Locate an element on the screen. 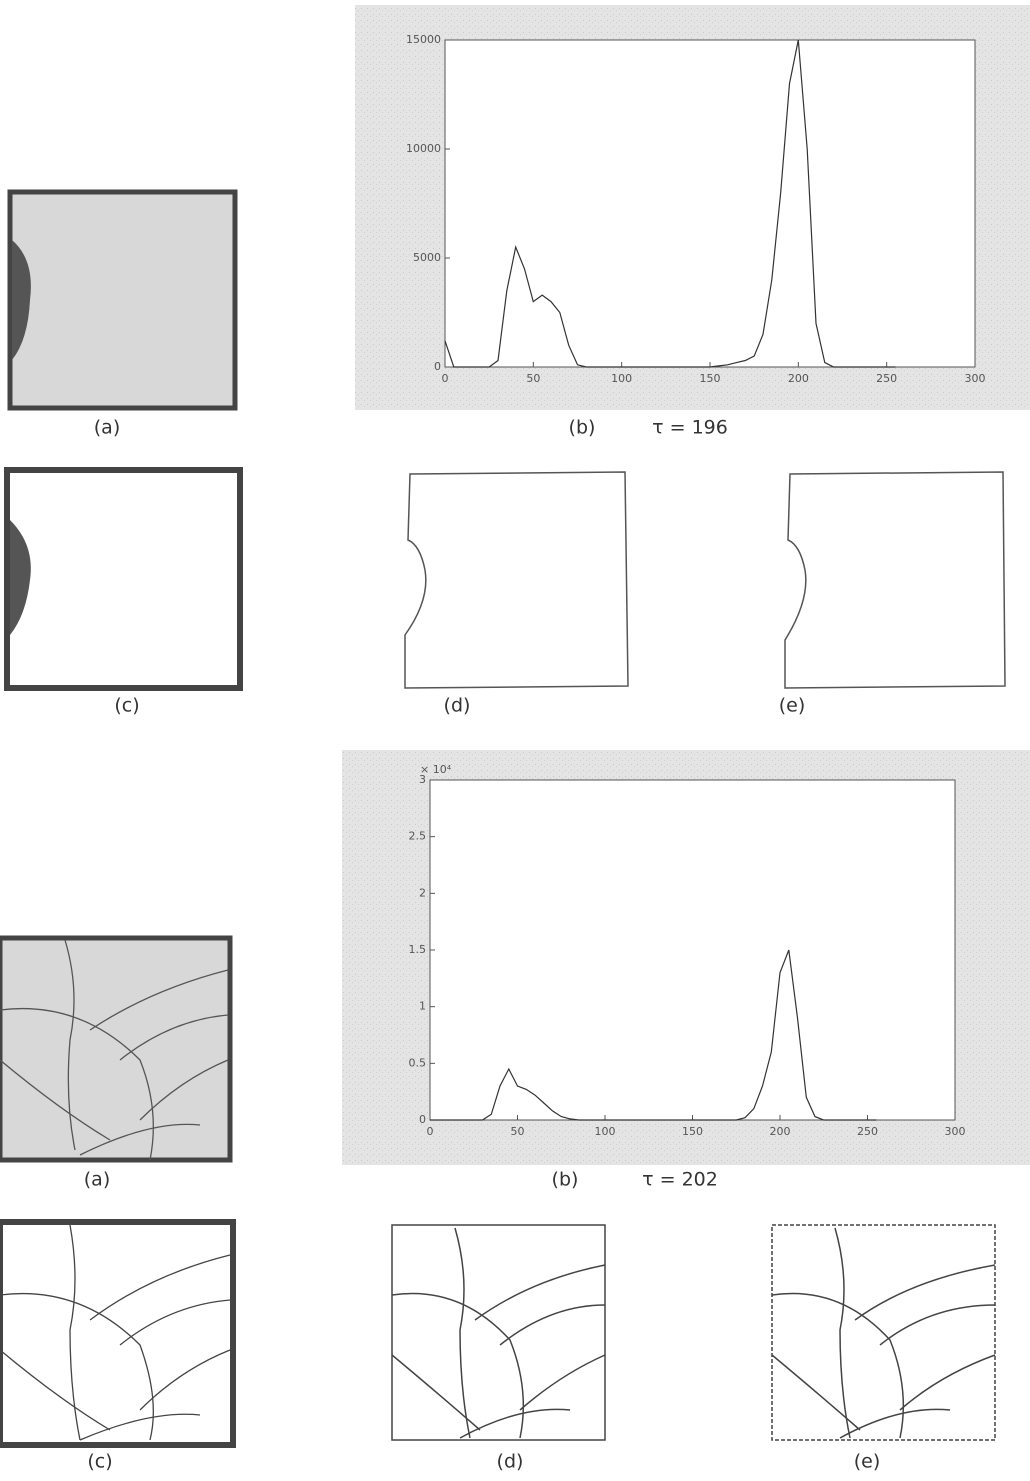 The image size is (1030, 1481). y-tick-label: 15000 is located at coordinates (423, 39).